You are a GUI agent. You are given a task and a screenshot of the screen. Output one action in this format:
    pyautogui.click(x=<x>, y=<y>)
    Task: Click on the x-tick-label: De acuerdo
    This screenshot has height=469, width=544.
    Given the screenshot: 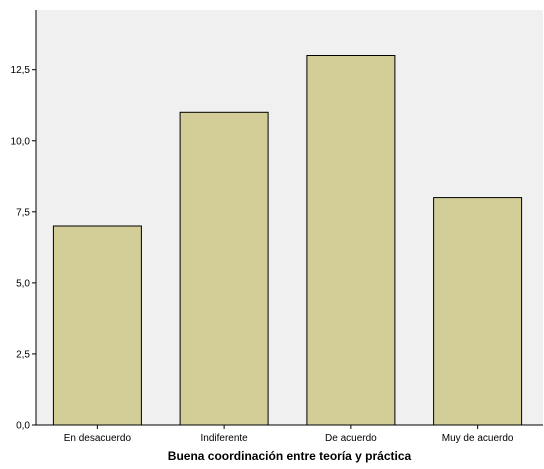 What is the action you would take?
    pyautogui.click(x=351, y=438)
    